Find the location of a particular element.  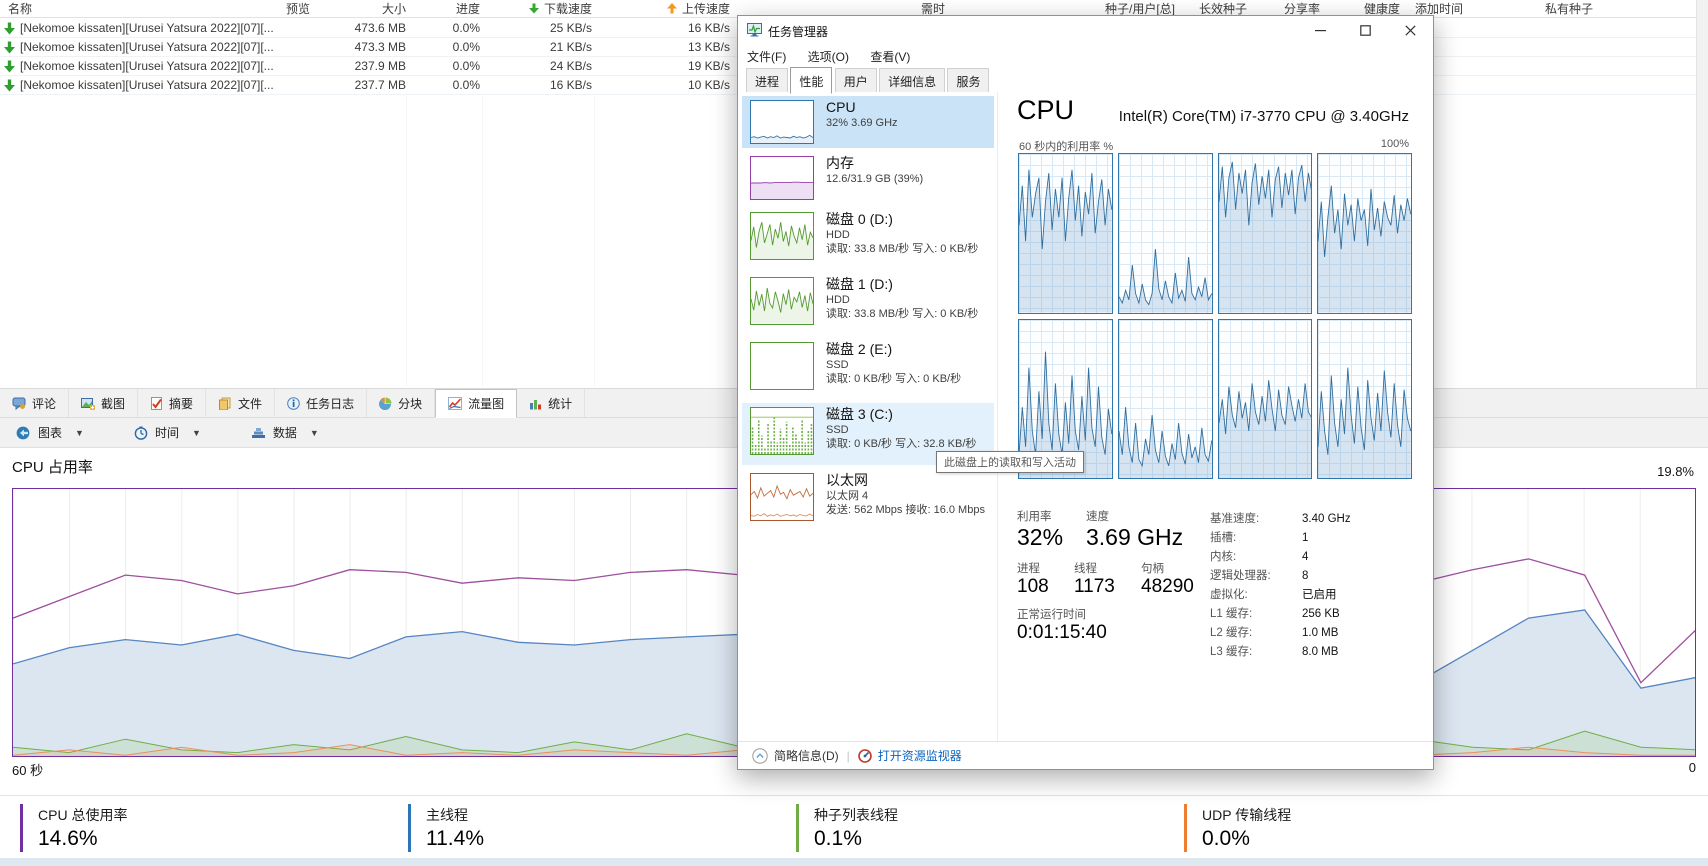

col-added-time: 添加时间 is located at coordinates (1439, 9).